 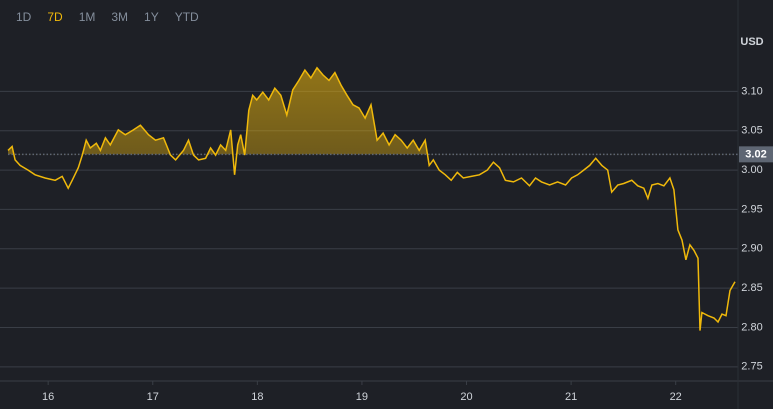 I want to click on y-tick-label: 2.75, so click(x=751, y=367).